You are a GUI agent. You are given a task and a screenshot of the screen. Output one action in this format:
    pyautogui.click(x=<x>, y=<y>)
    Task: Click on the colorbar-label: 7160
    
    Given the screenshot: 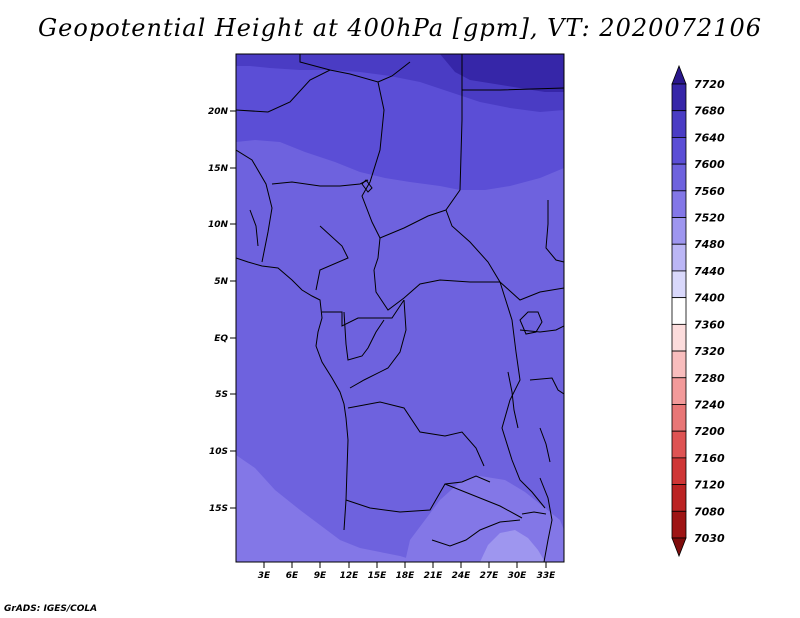 What is the action you would take?
    pyautogui.click(x=709, y=458)
    